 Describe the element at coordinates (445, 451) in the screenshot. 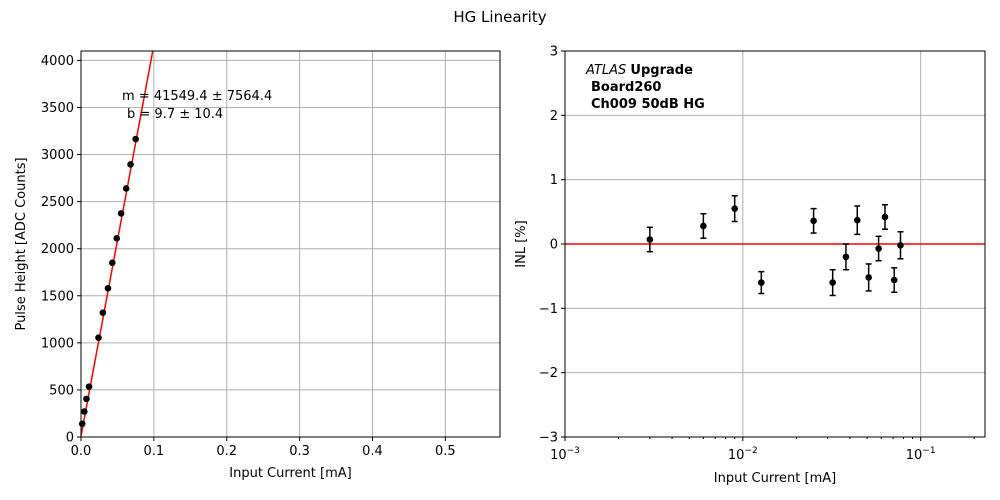

I see `left-x-tick-label: 0.5` at that location.